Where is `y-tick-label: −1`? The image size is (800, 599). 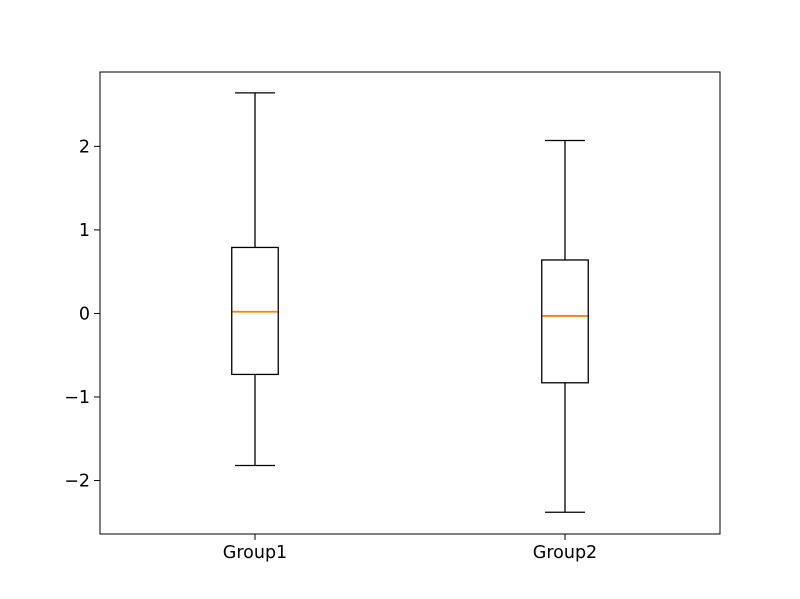 y-tick-label: −1 is located at coordinates (77, 398).